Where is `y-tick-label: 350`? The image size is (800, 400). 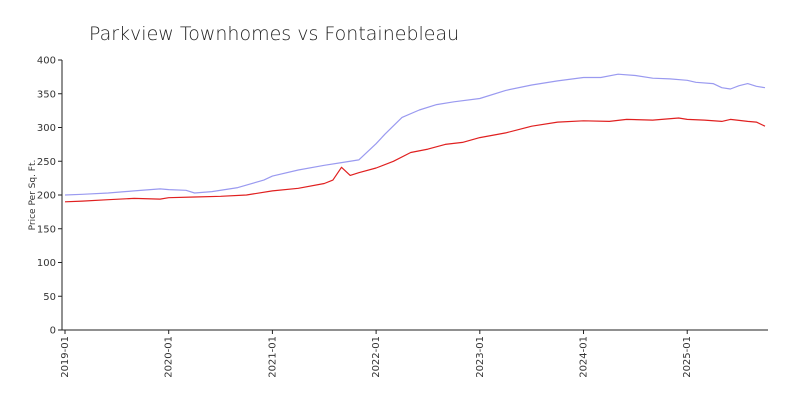
y-tick-label: 350 is located at coordinates (46, 94).